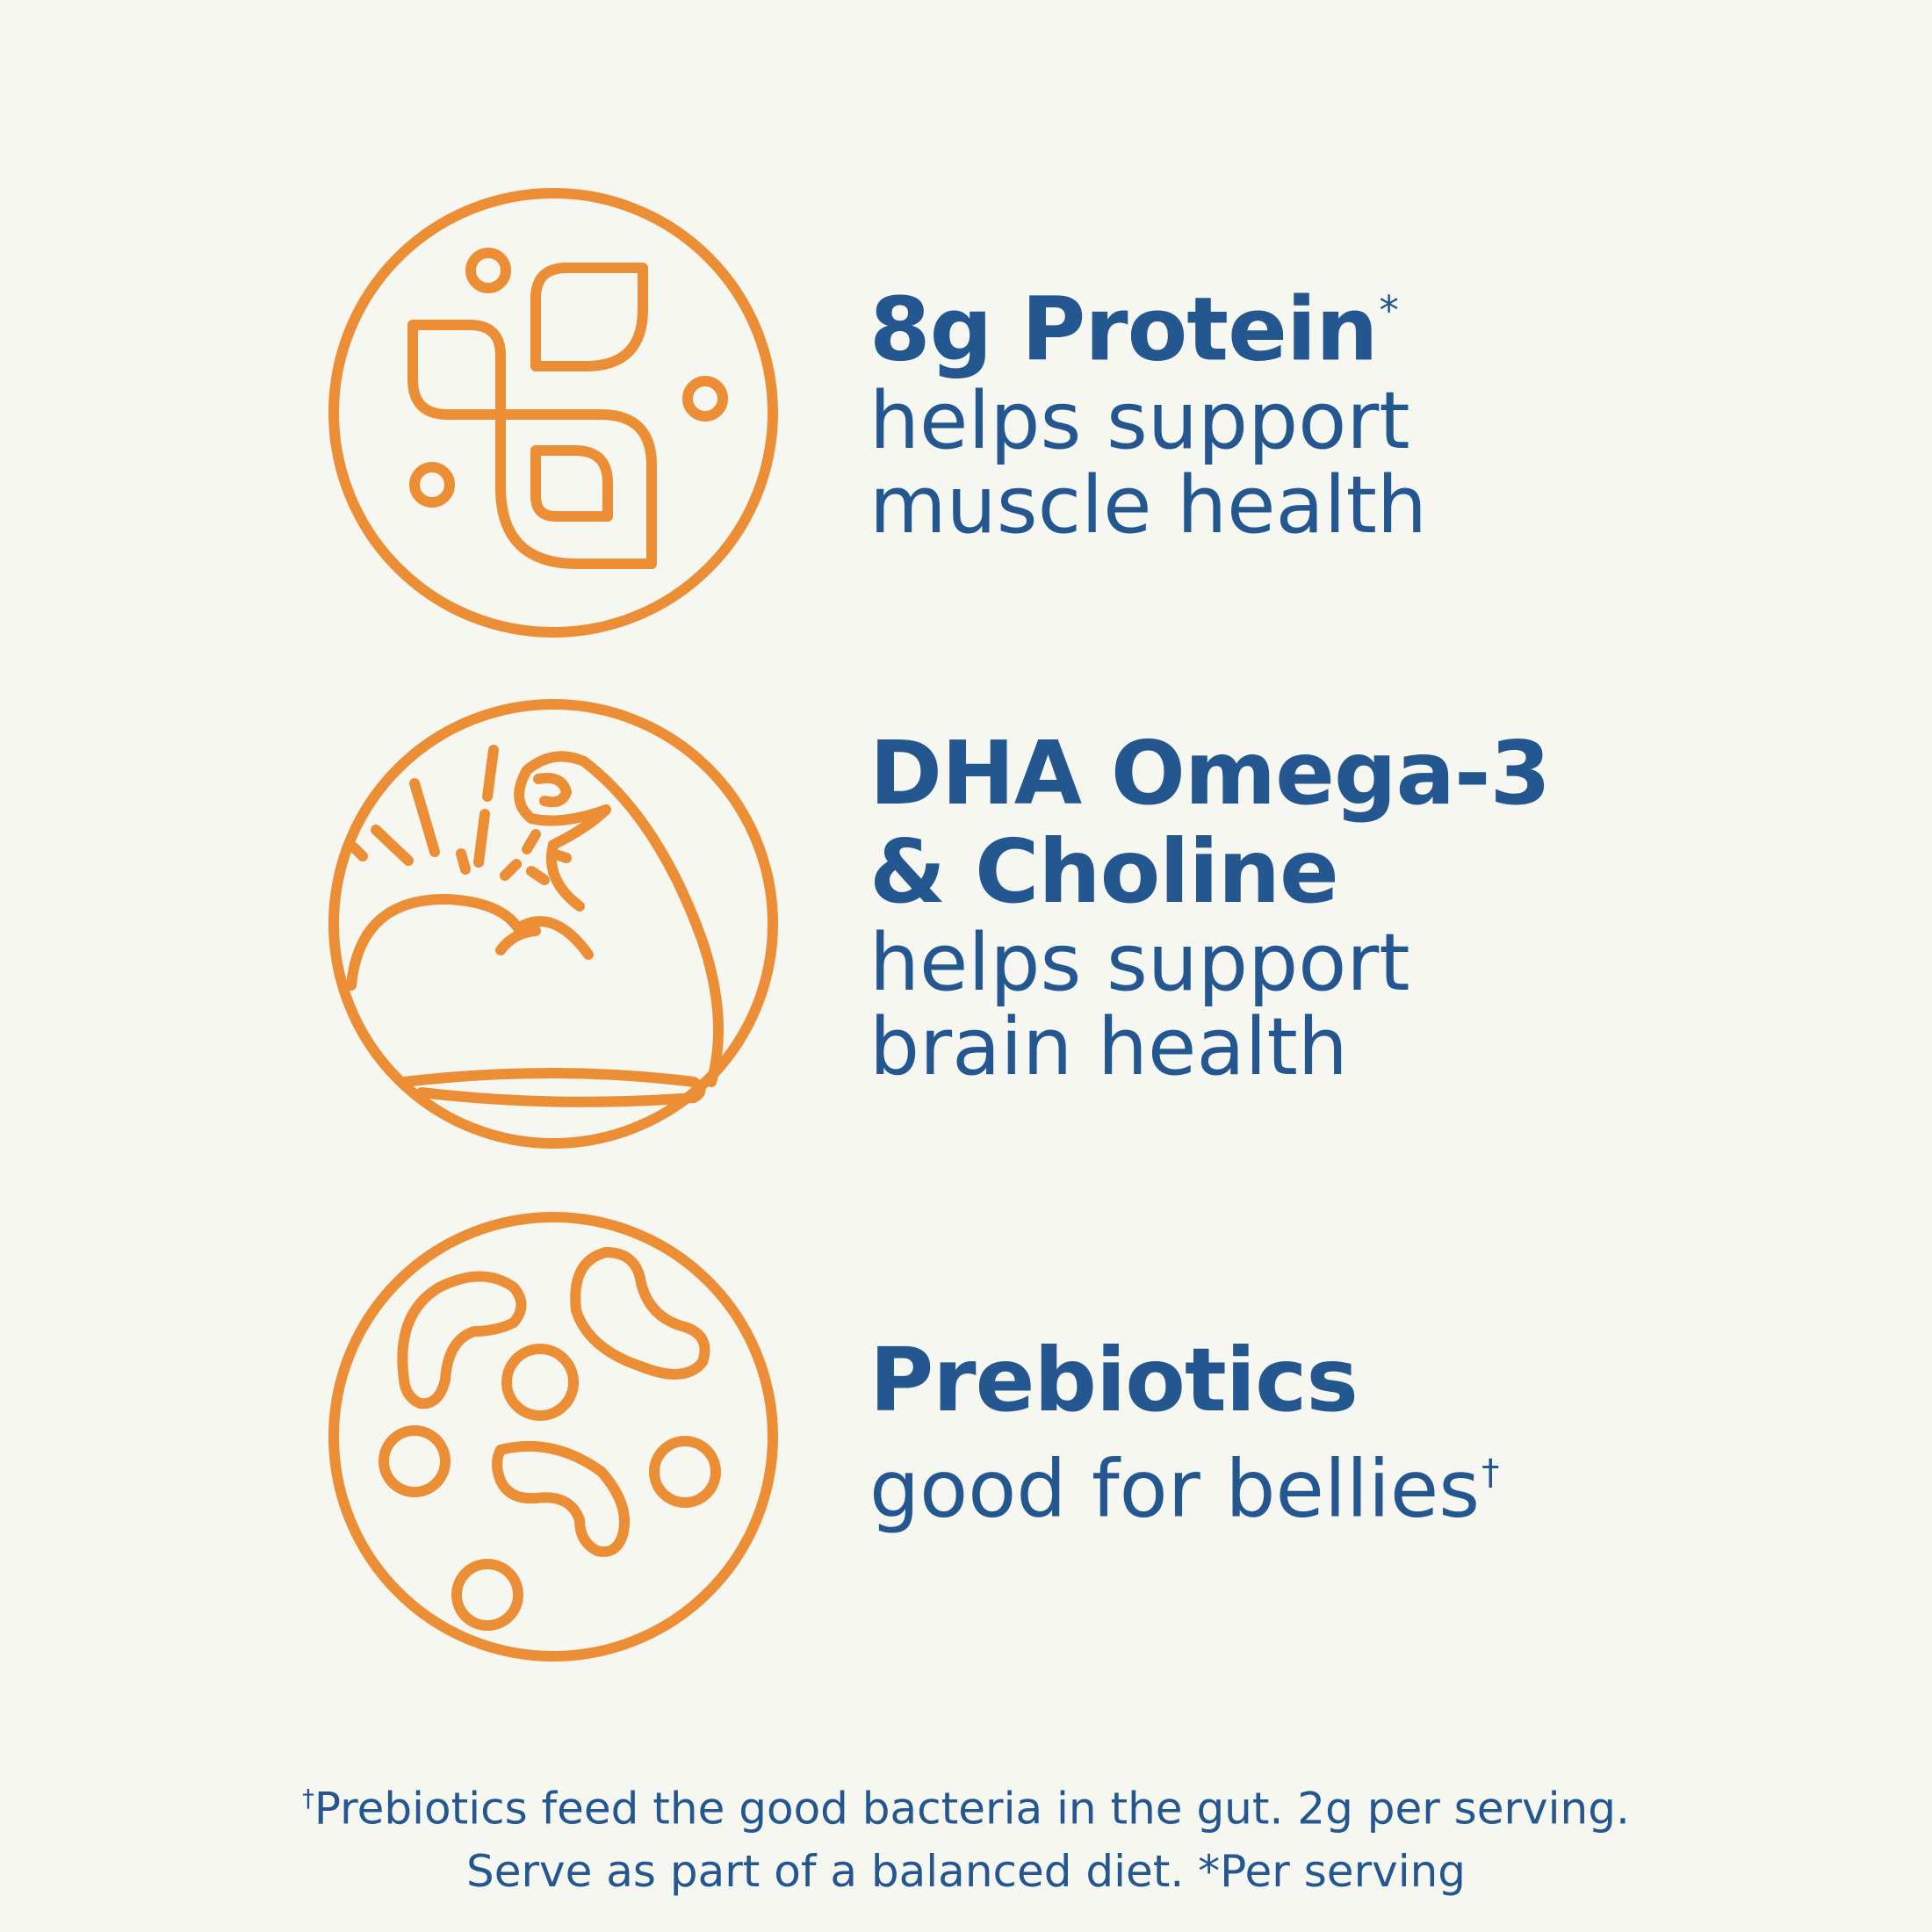  I want to click on bacteria-icon, so click(554, 1436).